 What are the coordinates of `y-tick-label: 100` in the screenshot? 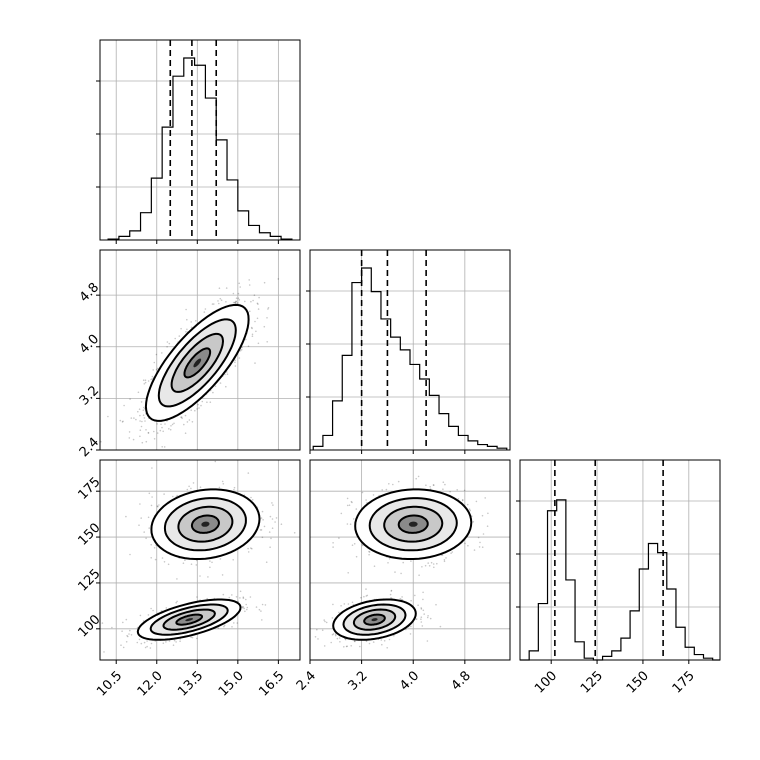 It's located at (89, 626).